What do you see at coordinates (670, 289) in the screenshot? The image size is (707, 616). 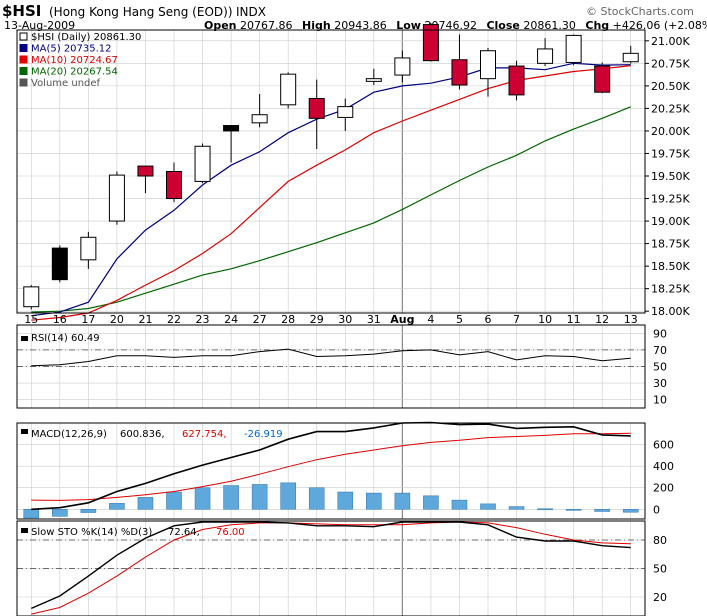 I see `y-tick-label: 18.25K` at bounding box center [670, 289].